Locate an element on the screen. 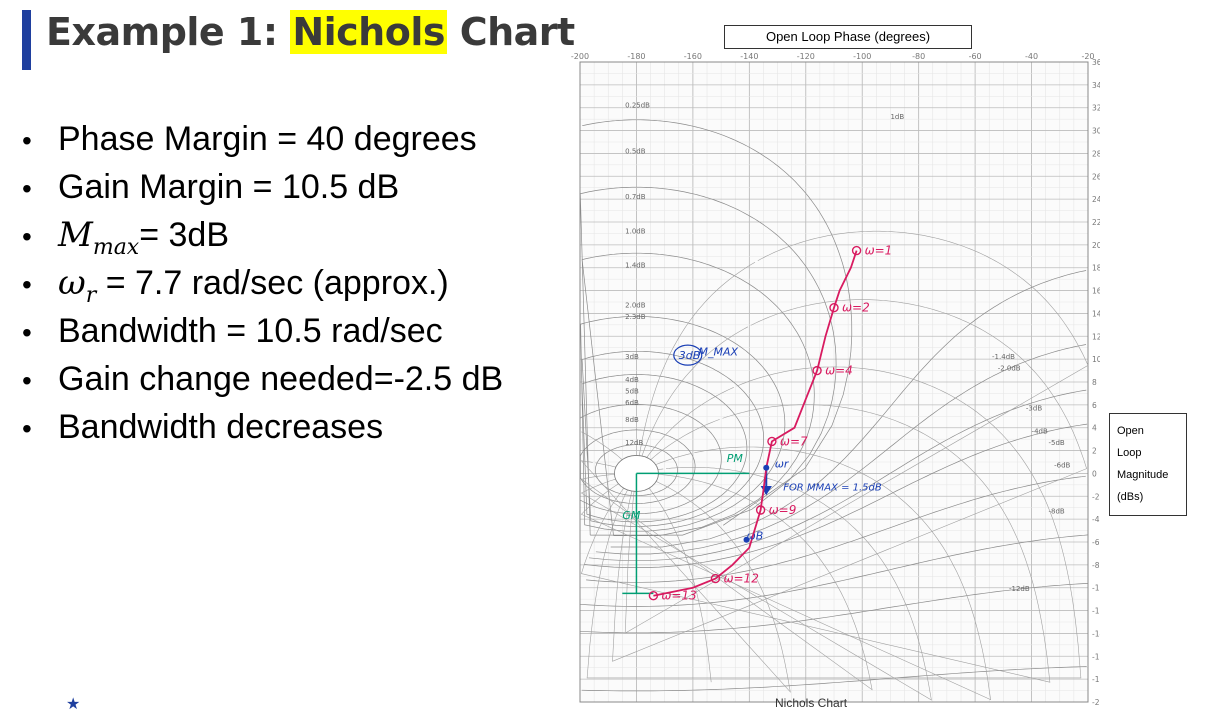 The height and width of the screenshot is (714, 1215). open-loop-line is located at coordinates (755, 423).